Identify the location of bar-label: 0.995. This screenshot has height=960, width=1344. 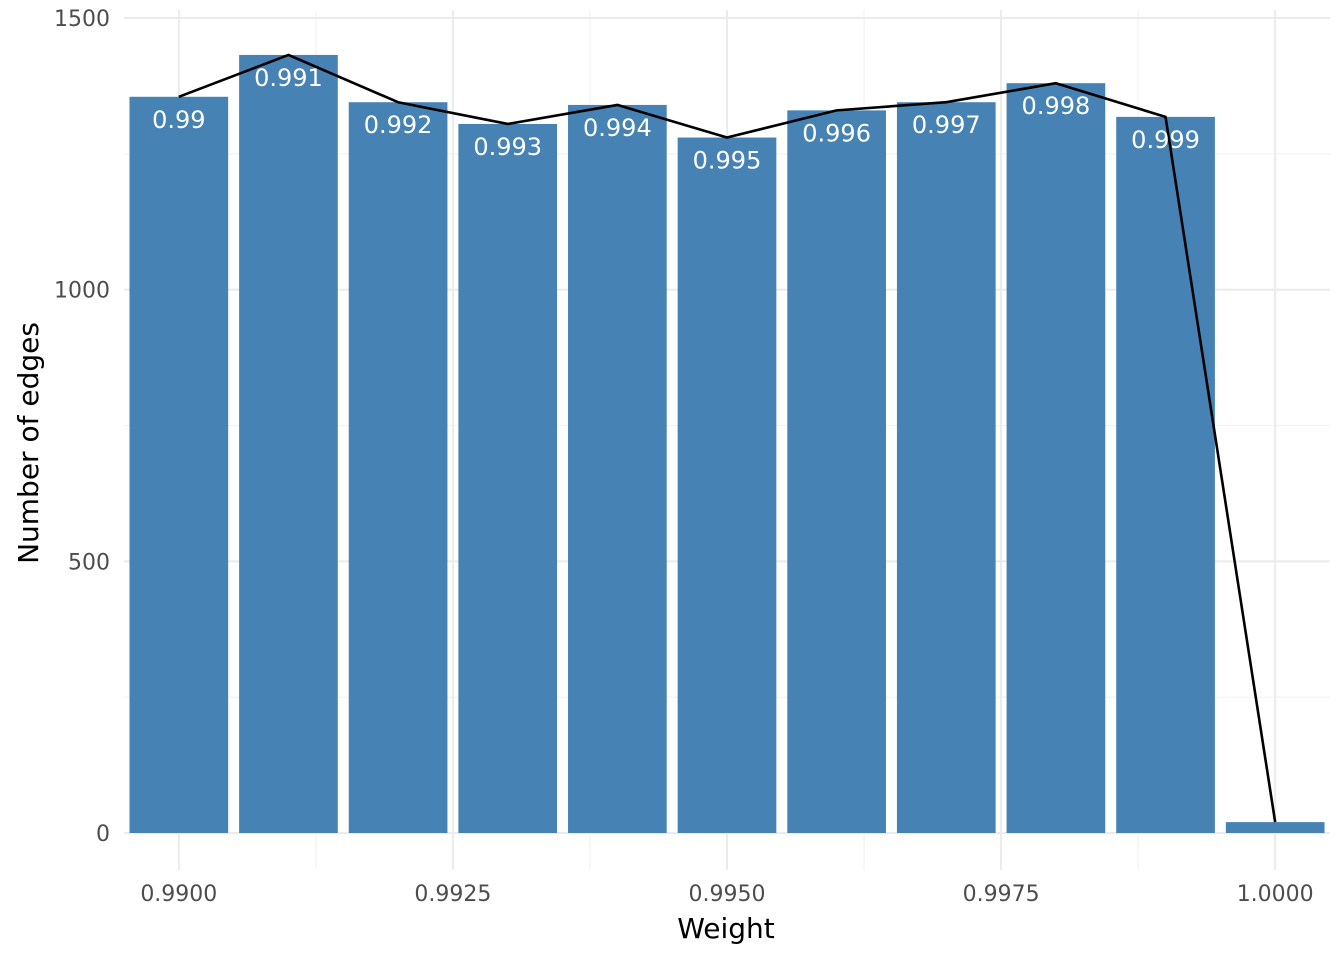
(727, 161).